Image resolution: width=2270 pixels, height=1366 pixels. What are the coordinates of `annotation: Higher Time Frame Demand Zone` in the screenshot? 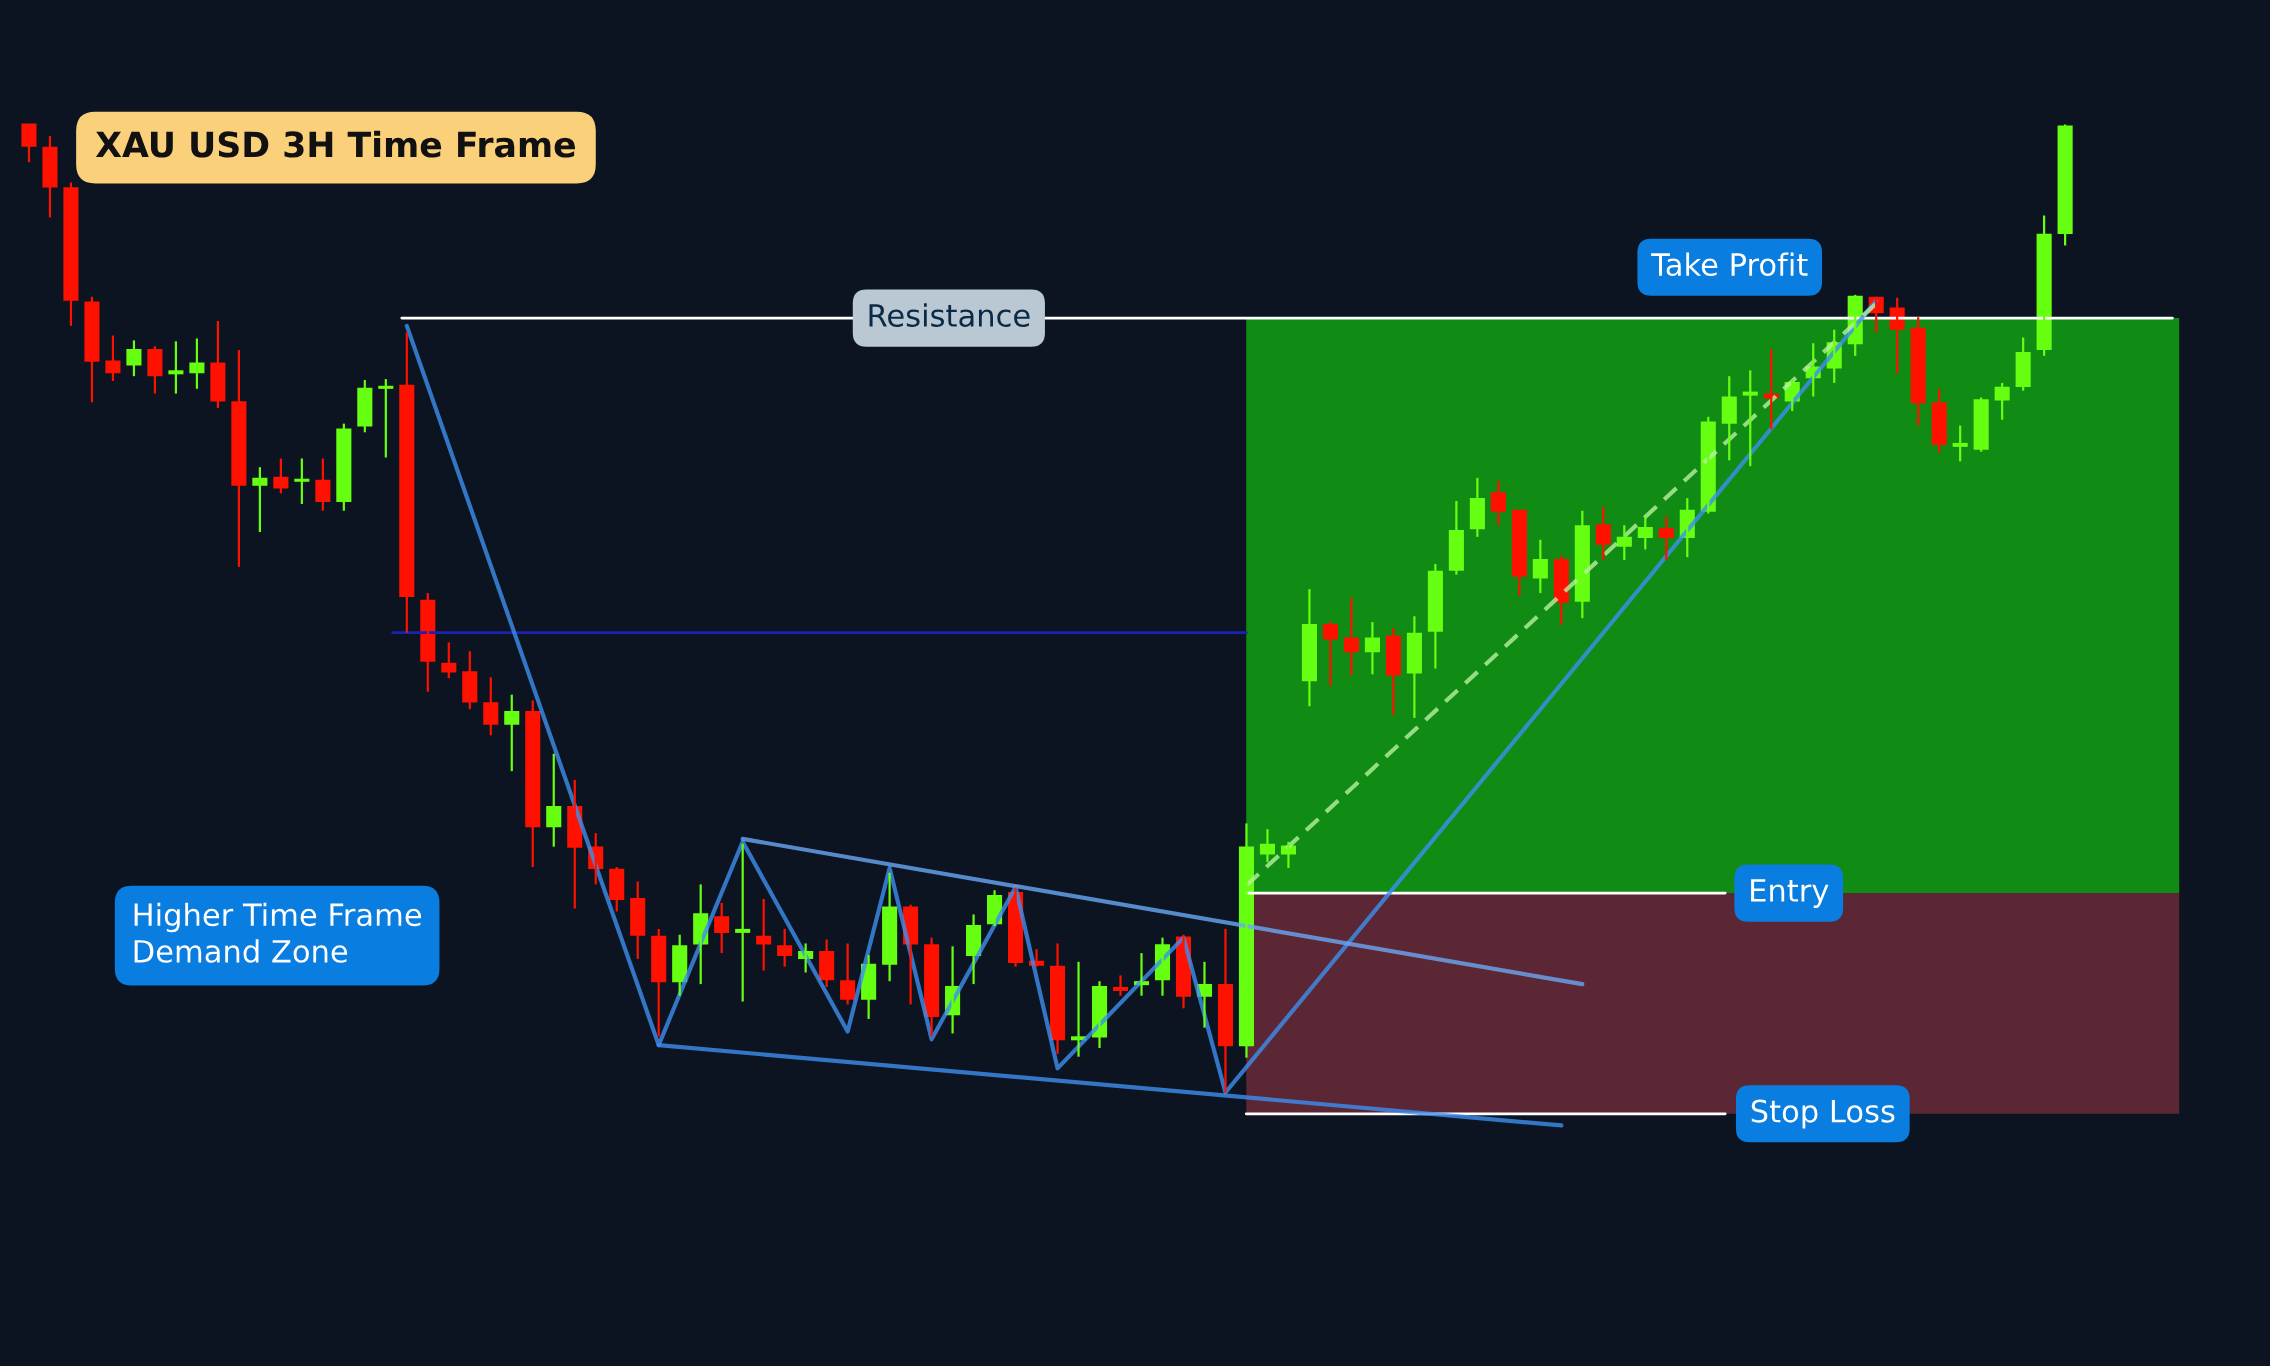 It's located at (278, 932).